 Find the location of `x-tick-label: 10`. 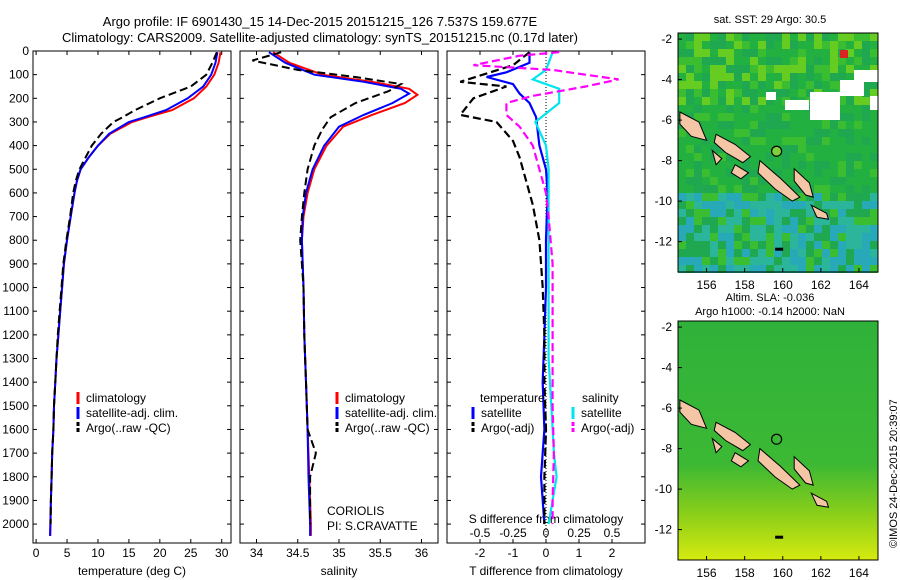

x-tick-label: 10 is located at coordinates (98, 553).